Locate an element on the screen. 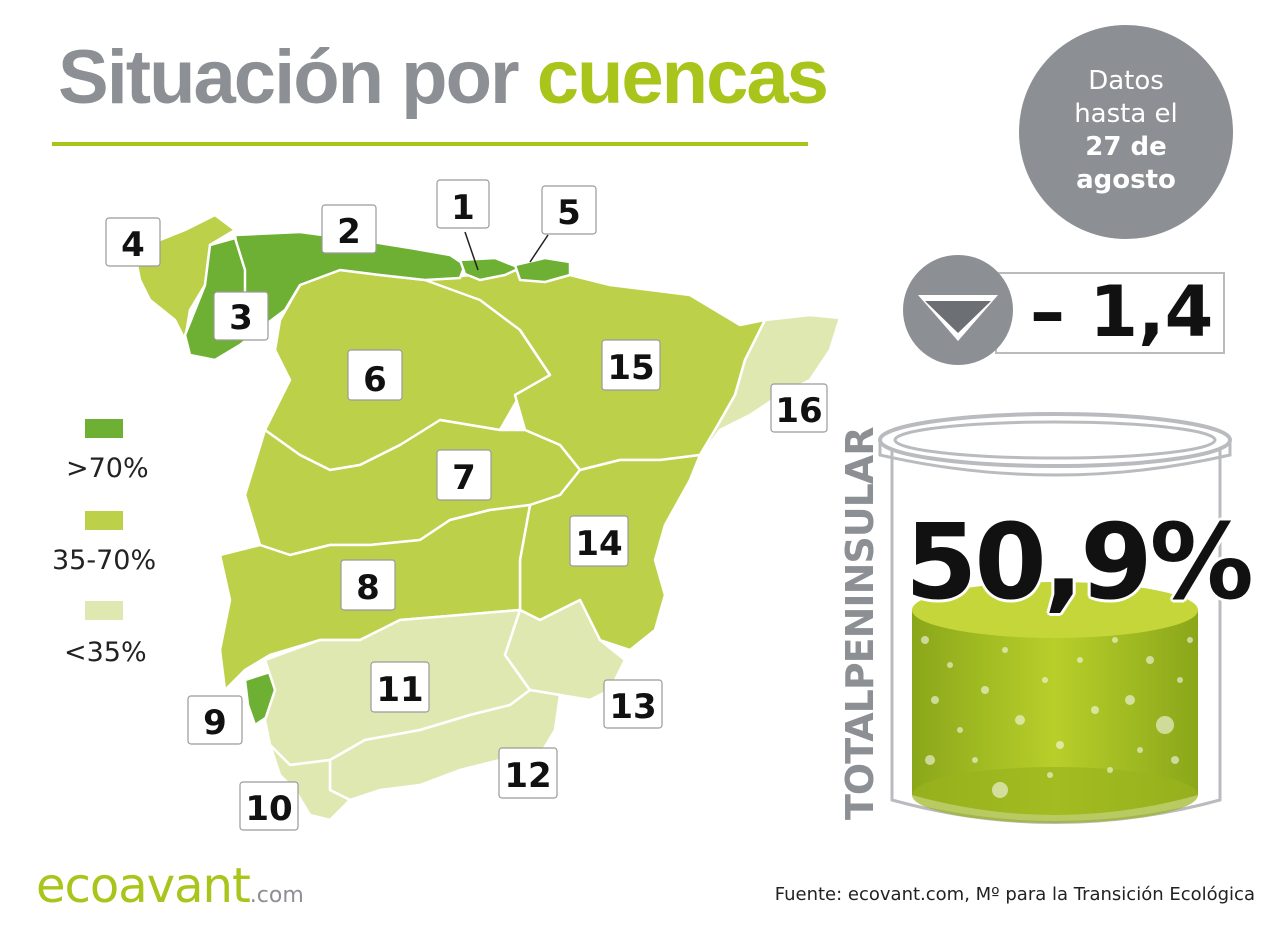 Image resolution: width=1280 pixels, height=933 pixels. basin-label-15: 15 is located at coordinates (631, 365).